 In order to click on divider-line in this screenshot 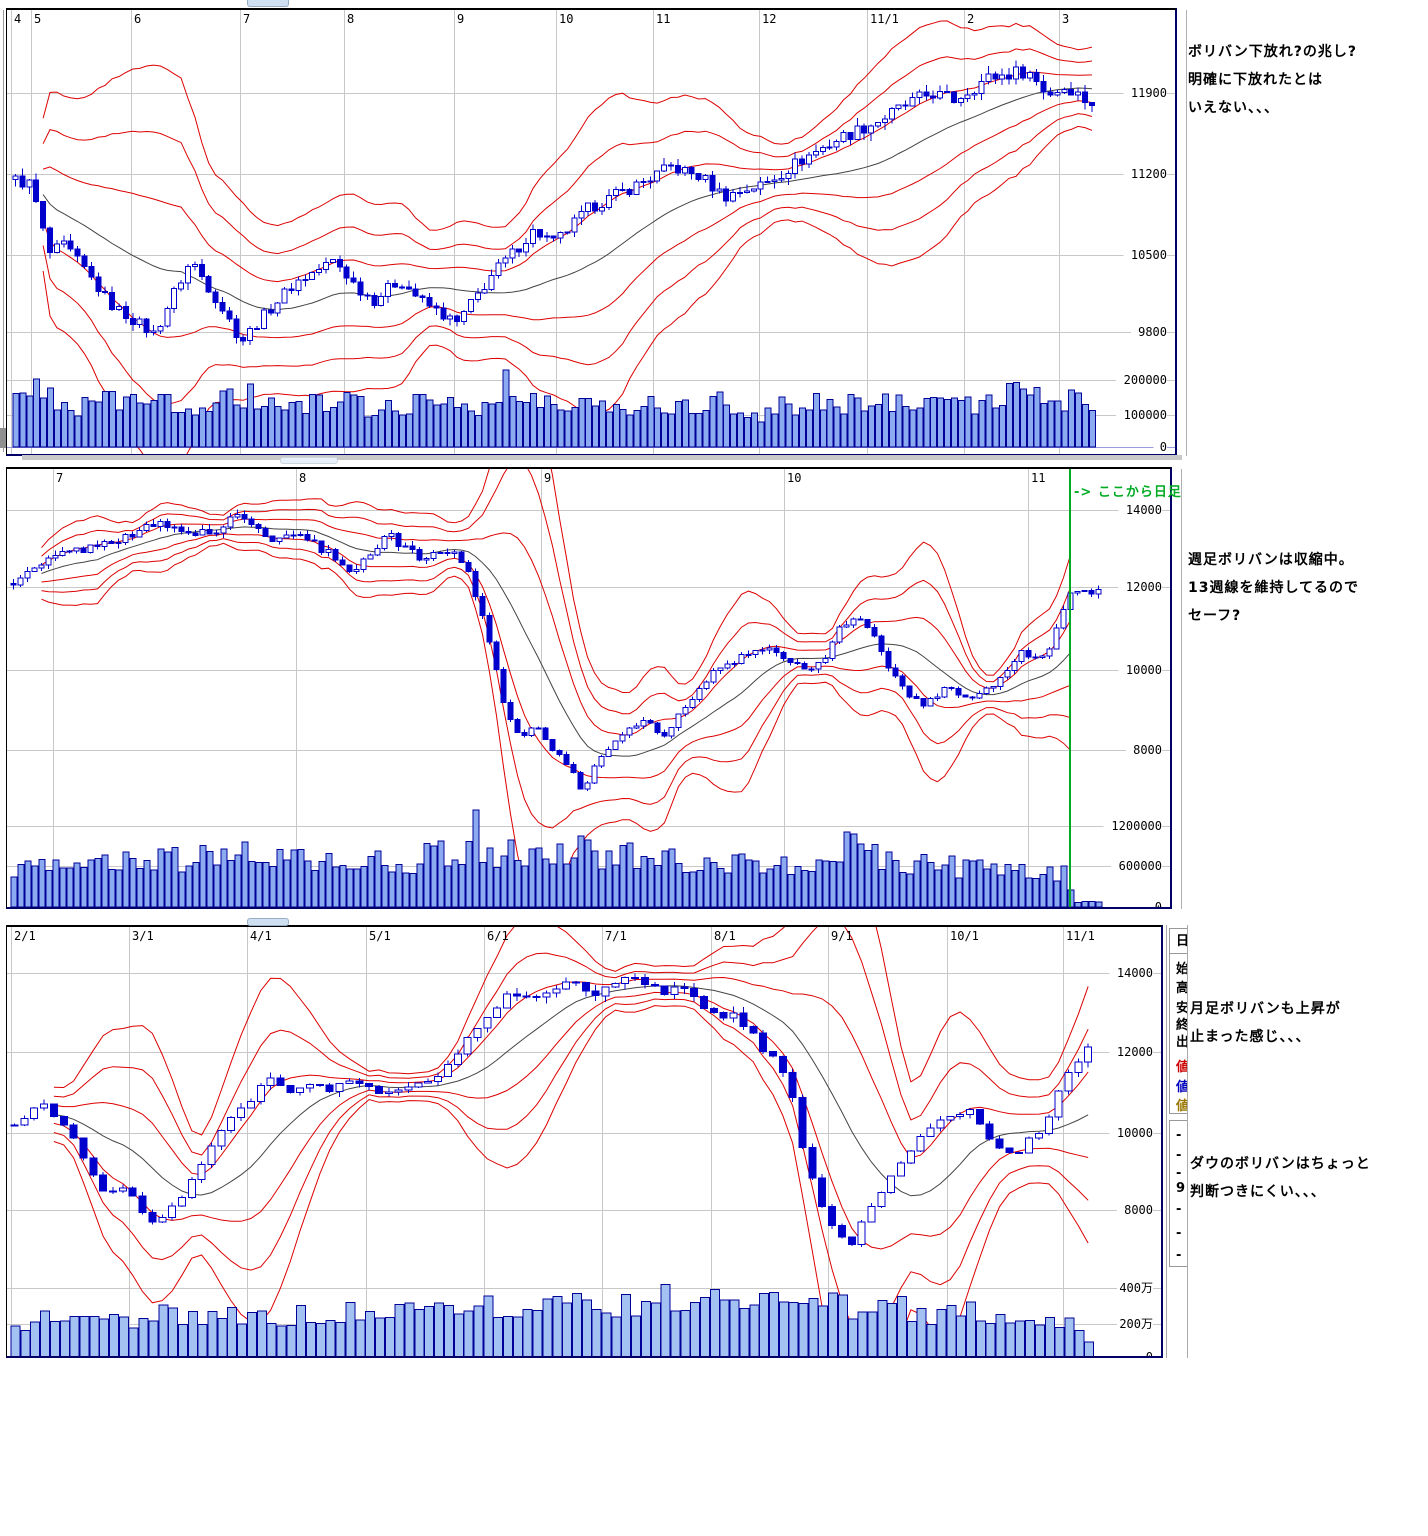, I will do `click(1186, 233)`.